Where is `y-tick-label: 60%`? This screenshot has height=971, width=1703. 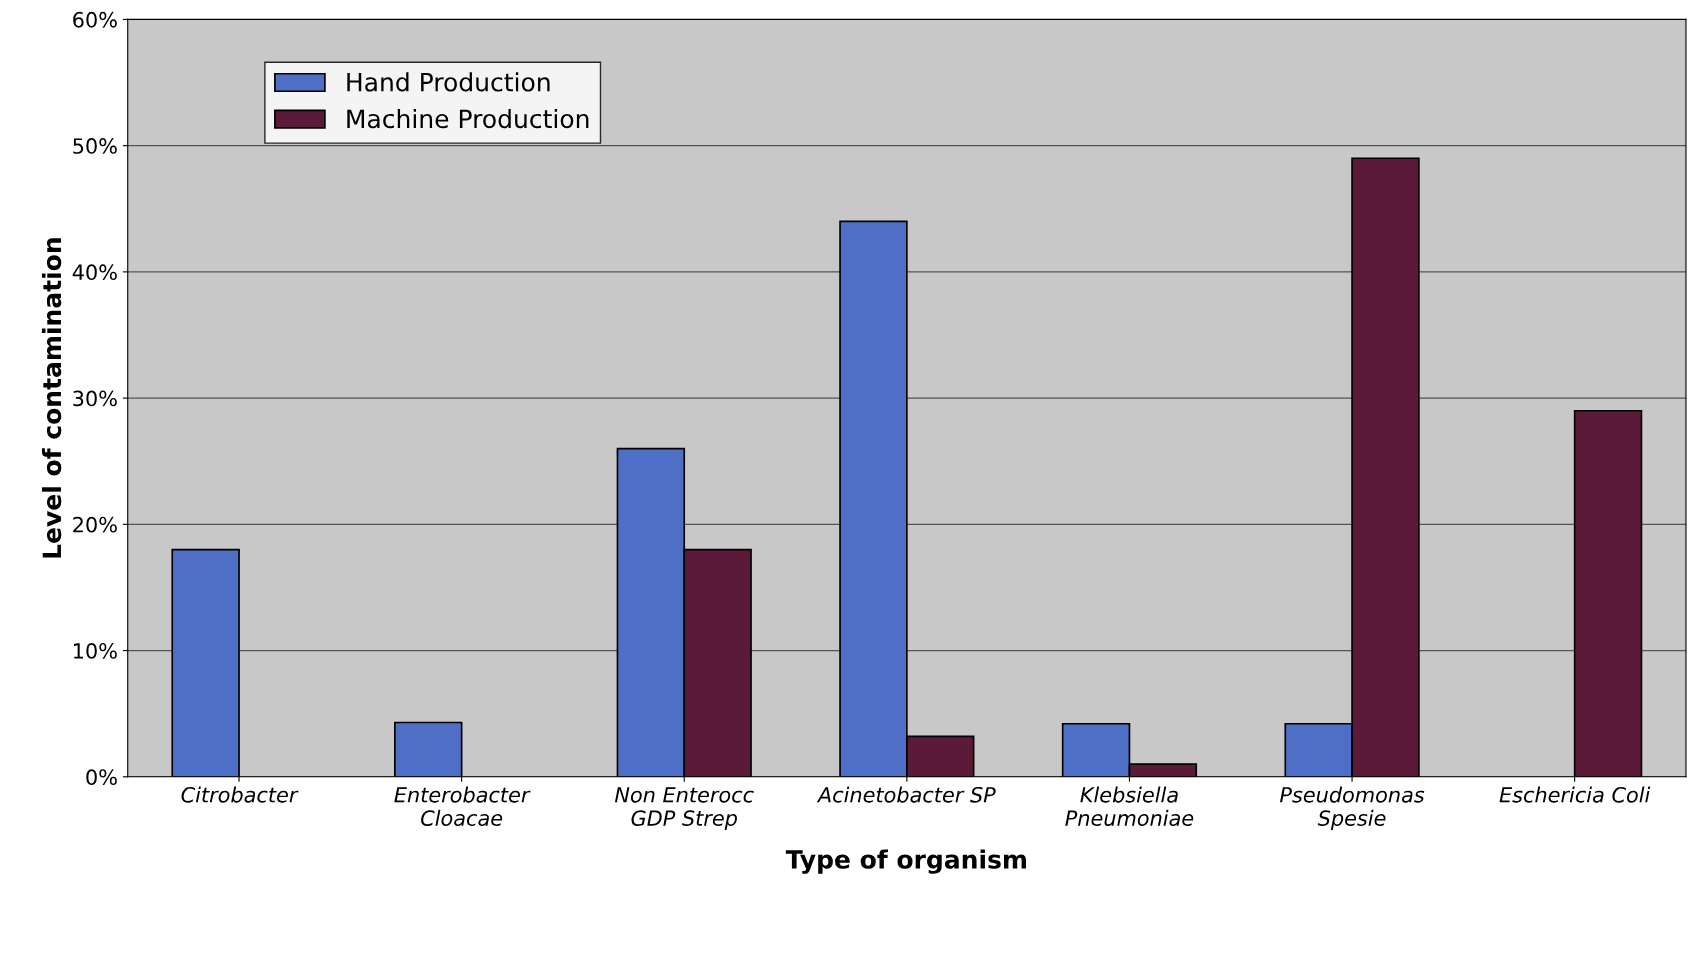 y-tick-label: 60% is located at coordinates (95, 19).